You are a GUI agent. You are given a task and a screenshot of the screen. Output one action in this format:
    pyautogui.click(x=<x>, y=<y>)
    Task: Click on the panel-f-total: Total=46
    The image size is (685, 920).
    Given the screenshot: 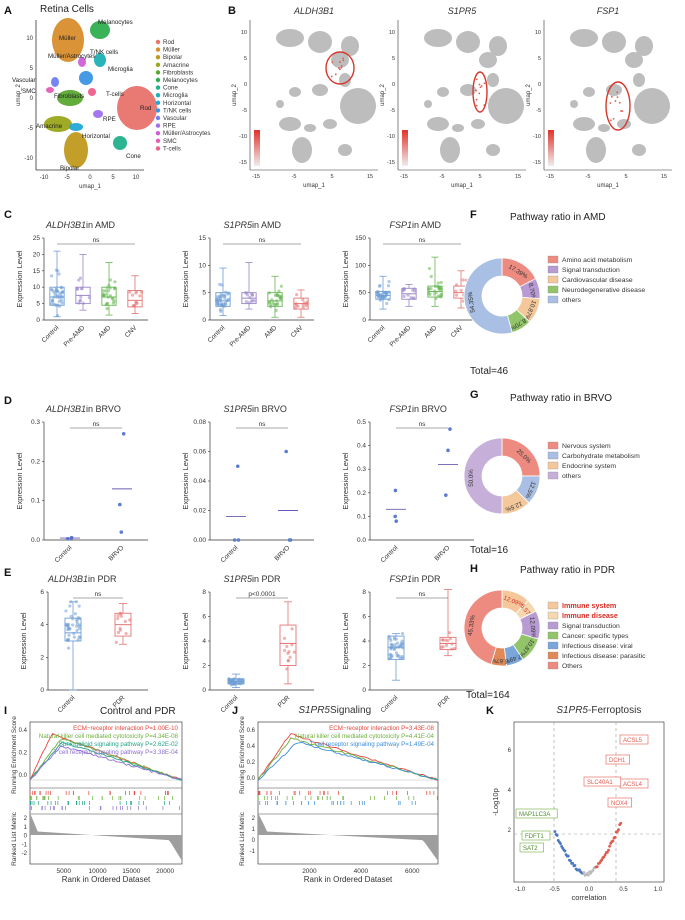 What is the action you would take?
    pyautogui.click(x=489, y=371)
    